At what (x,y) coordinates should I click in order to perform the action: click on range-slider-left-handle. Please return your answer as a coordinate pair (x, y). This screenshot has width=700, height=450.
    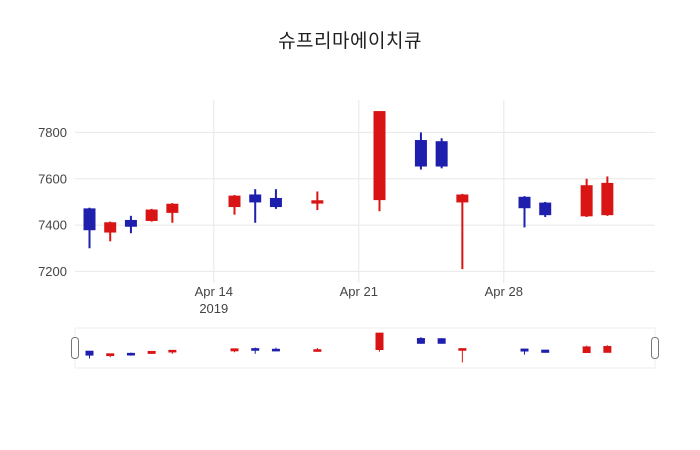
    Looking at the image, I should click on (75, 348).